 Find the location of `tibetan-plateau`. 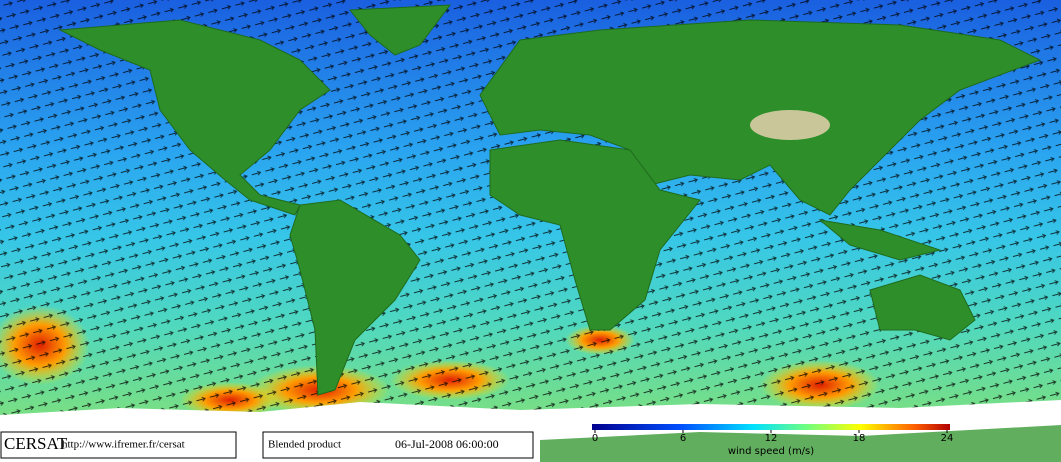

tibetan-plateau is located at coordinates (790, 125).